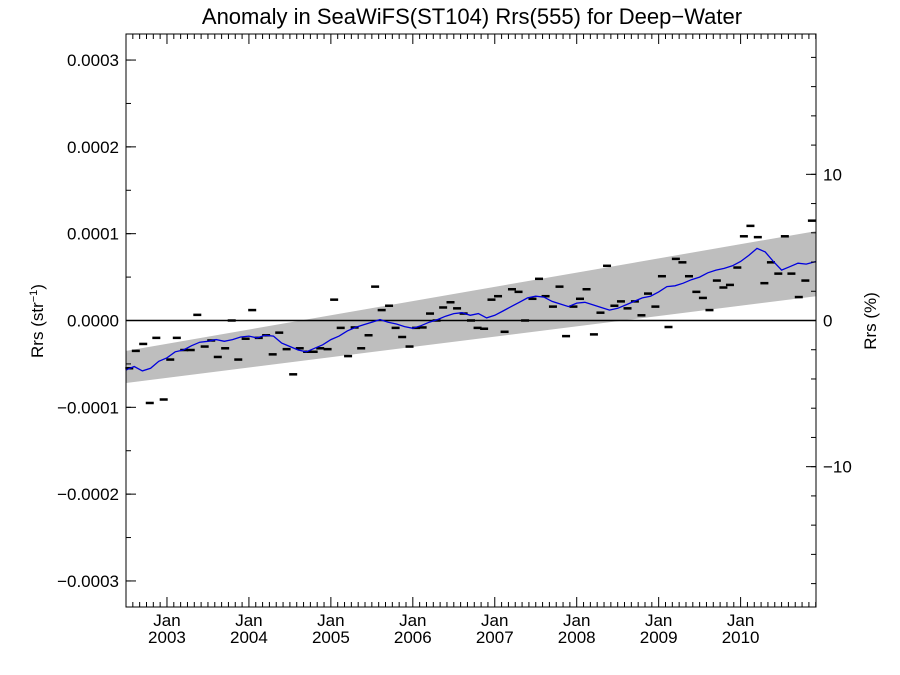 This screenshot has width=900, height=675. What do you see at coordinates (93, 60) in the screenshot?
I see `y-tick-label: 0.0003` at bounding box center [93, 60].